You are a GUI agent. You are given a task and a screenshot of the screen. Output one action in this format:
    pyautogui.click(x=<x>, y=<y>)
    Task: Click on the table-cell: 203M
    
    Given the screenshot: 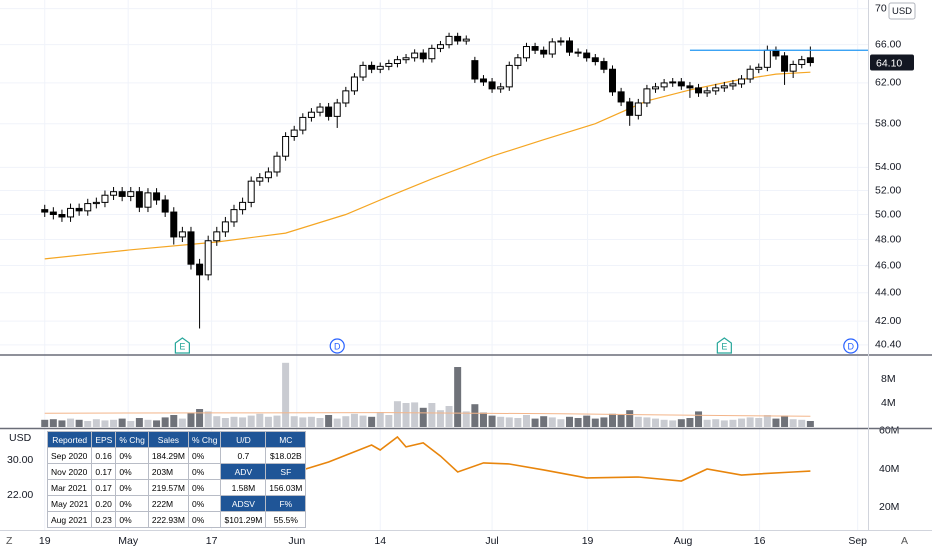 What is the action you would take?
    pyautogui.click(x=168, y=471)
    